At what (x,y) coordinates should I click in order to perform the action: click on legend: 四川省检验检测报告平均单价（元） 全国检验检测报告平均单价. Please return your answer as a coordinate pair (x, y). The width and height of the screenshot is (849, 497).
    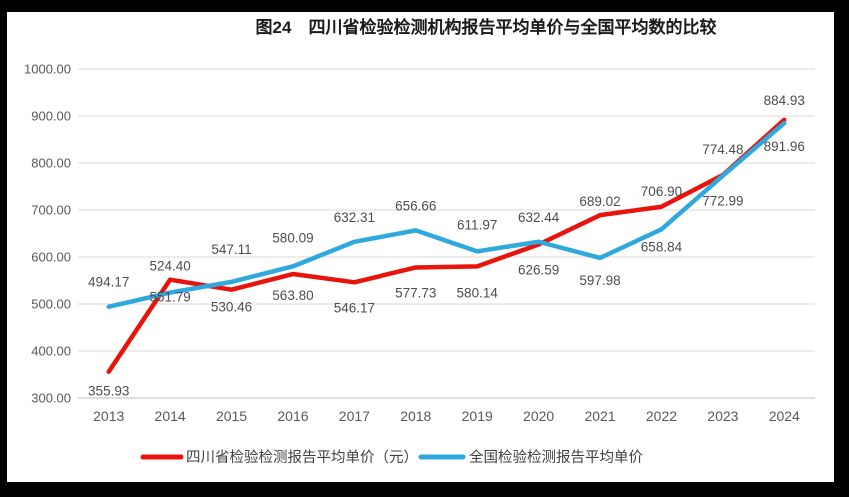
    Looking at the image, I should click on (391, 457).